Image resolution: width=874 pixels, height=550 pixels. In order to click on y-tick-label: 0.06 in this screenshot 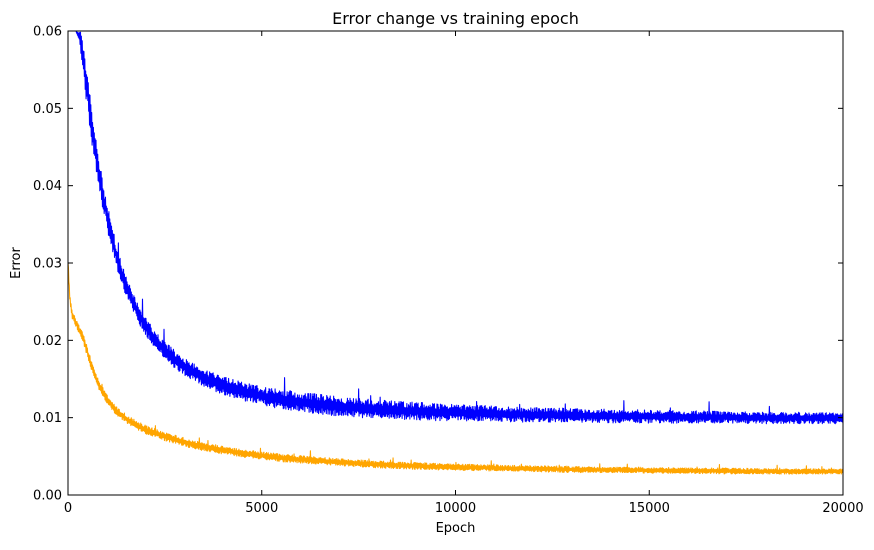, I will do `click(47, 32)`.